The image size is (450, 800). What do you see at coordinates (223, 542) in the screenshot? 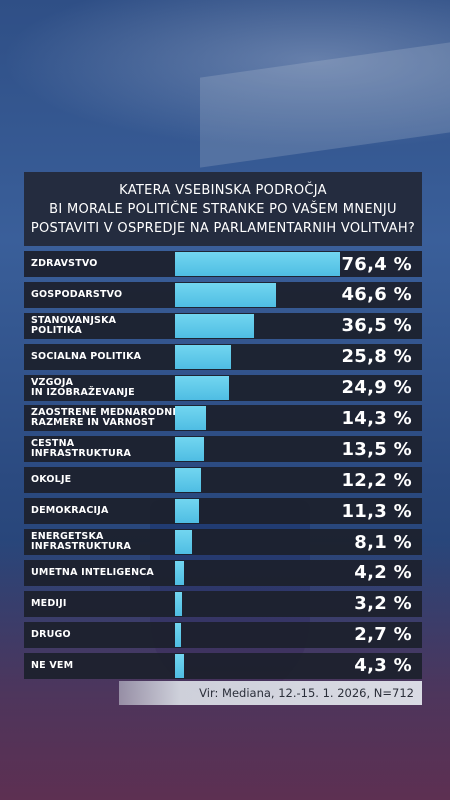
I see `chart-row: ENERGETSKA INFRASTRUKTURA 8,1 %` at bounding box center [223, 542].